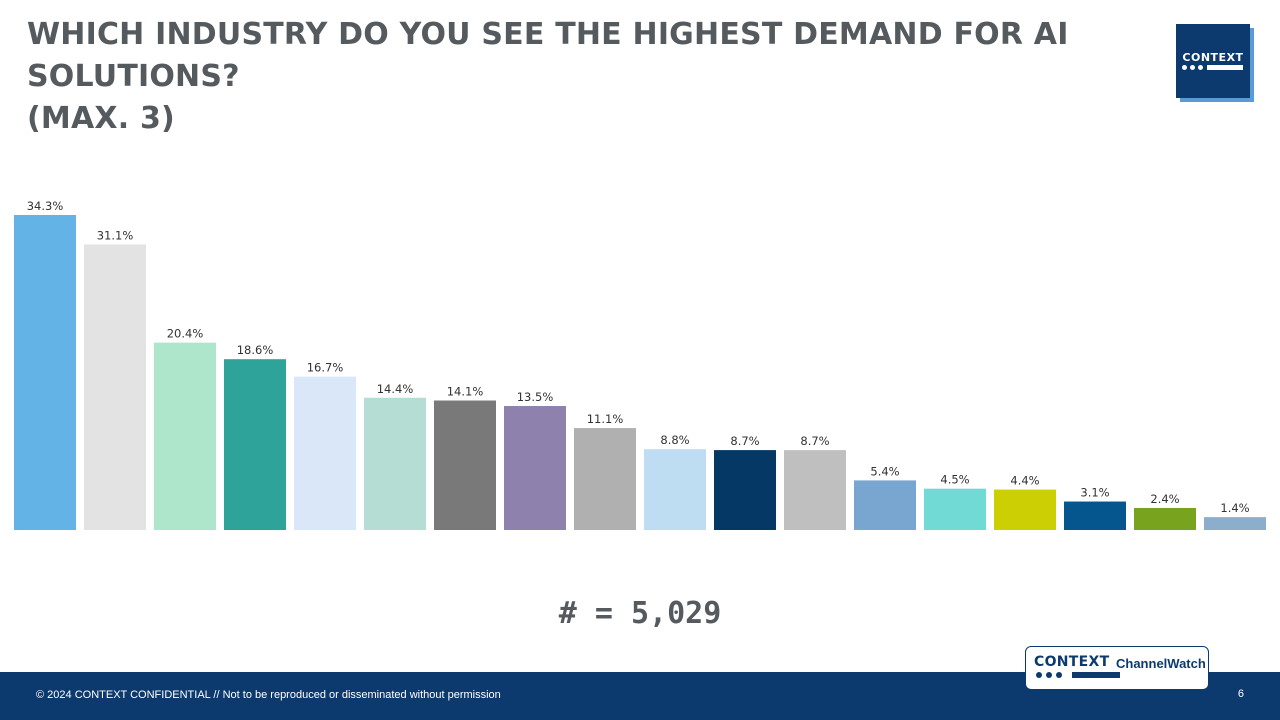 The height and width of the screenshot is (720, 1280). What do you see at coordinates (605, 419) in the screenshot?
I see `data-label-9: 11.1%` at bounding box center [605, 419].